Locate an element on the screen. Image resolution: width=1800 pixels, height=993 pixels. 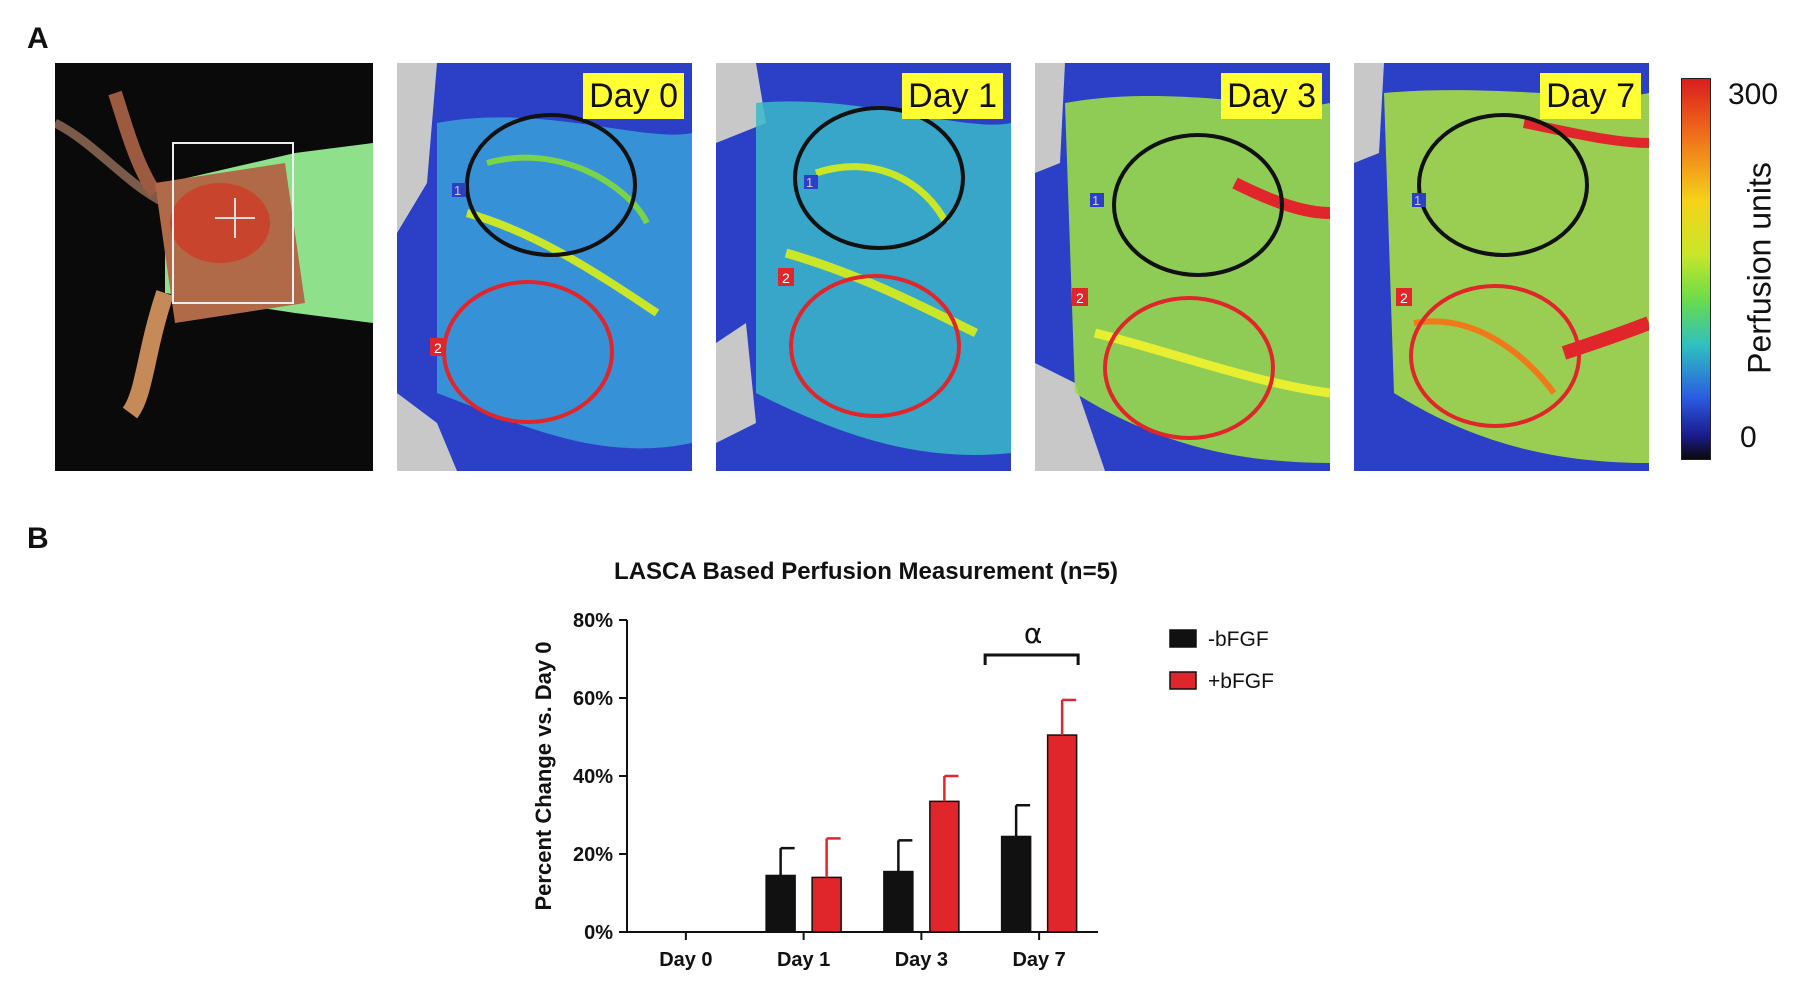
x-tick-label: Day 7 is located at coordinates (1038, 960).